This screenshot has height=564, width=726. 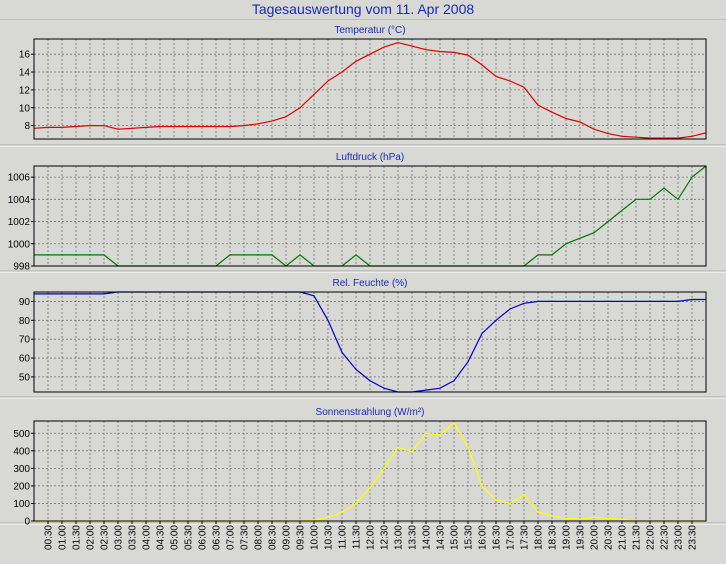 What do you see at coordinates (623, 537) in the screenshot?
I see `x-tick-label: 21:00` at bounding box center [623, 537].